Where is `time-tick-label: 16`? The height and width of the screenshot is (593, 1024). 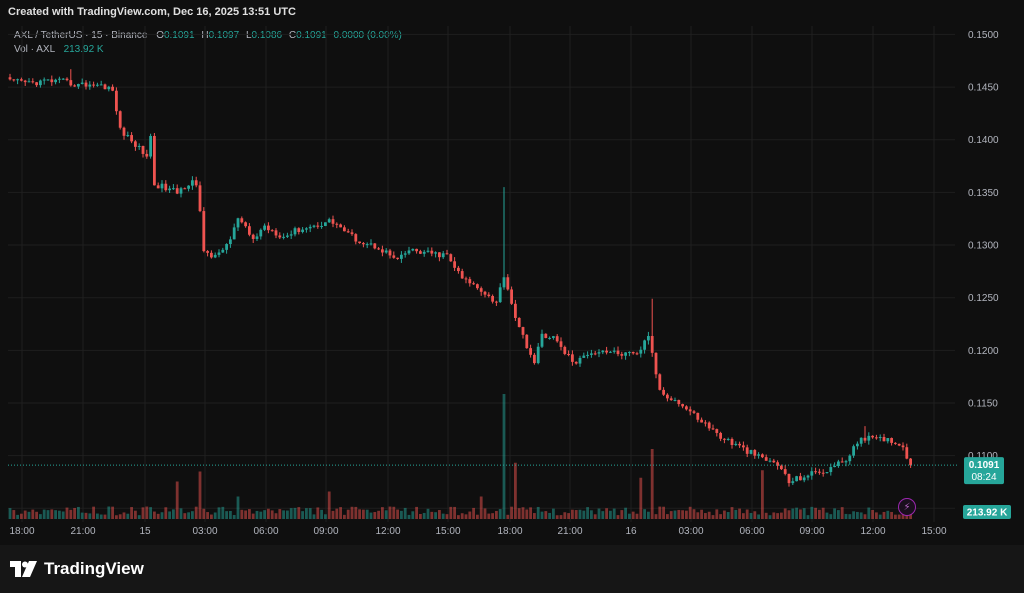 time-tick-label: 16 is located at coordinates (631, 531).